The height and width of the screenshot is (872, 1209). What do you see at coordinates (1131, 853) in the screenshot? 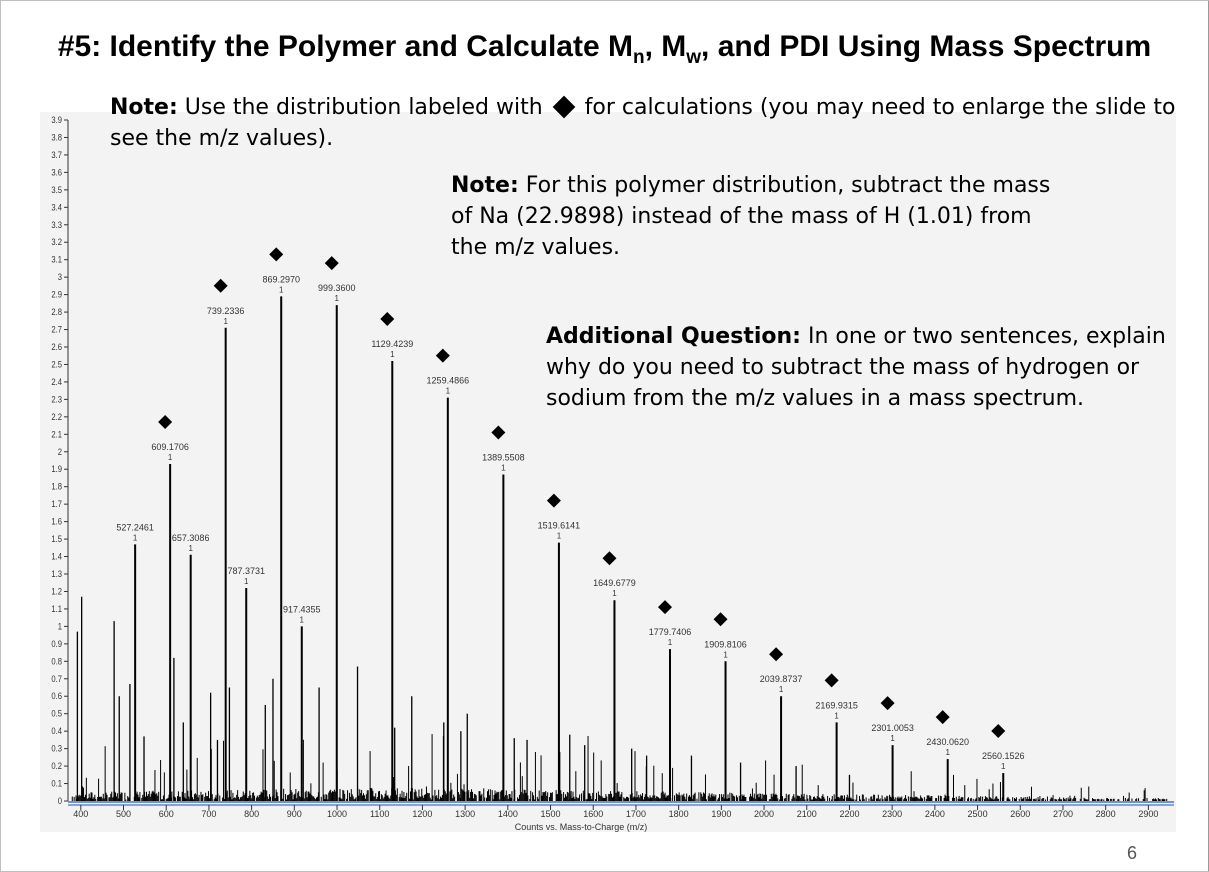
I see `page-number: 6` at bounding box center [1131, 853].